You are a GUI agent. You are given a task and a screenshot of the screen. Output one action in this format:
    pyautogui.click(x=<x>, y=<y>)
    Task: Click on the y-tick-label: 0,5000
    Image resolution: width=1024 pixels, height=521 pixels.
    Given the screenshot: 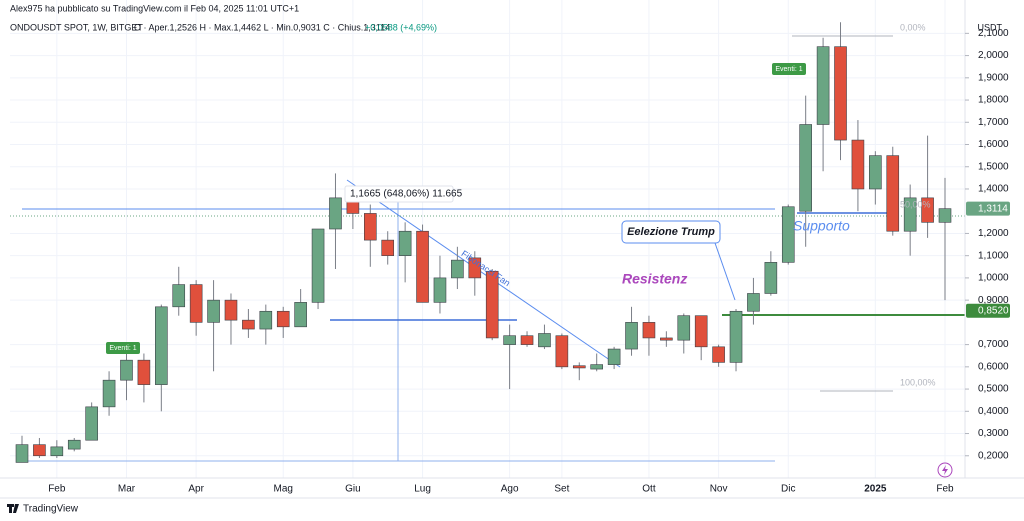 What is the action you would take?
    pyautogui.click(x=993, y=389)
    